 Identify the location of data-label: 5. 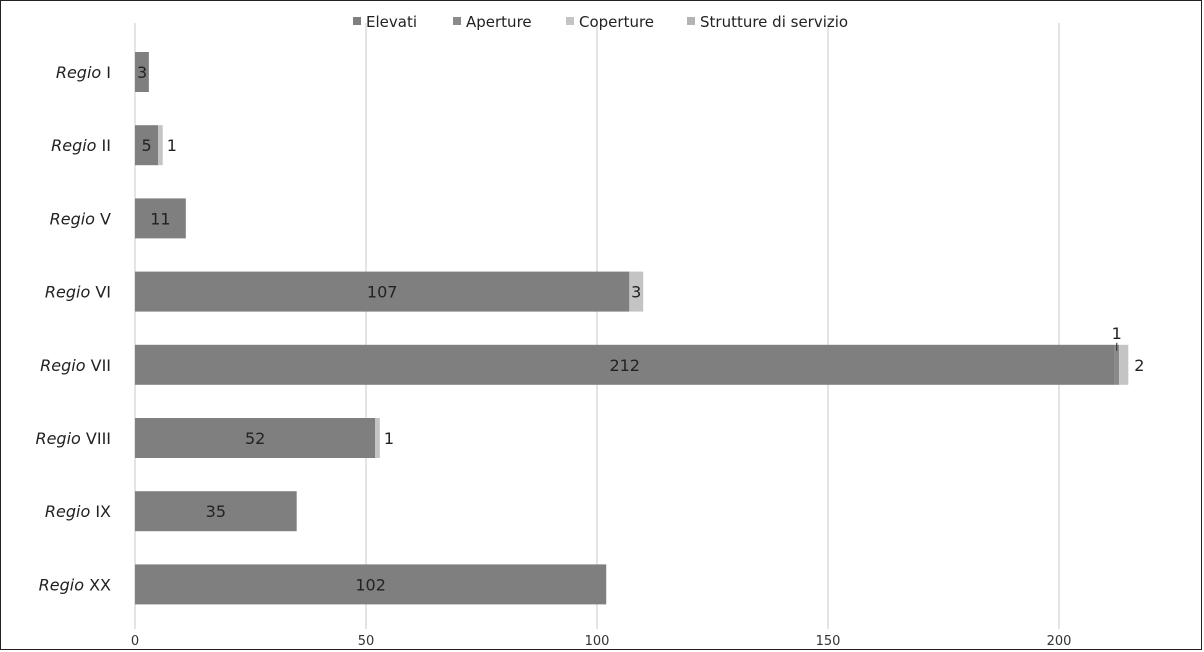
(146, 145).